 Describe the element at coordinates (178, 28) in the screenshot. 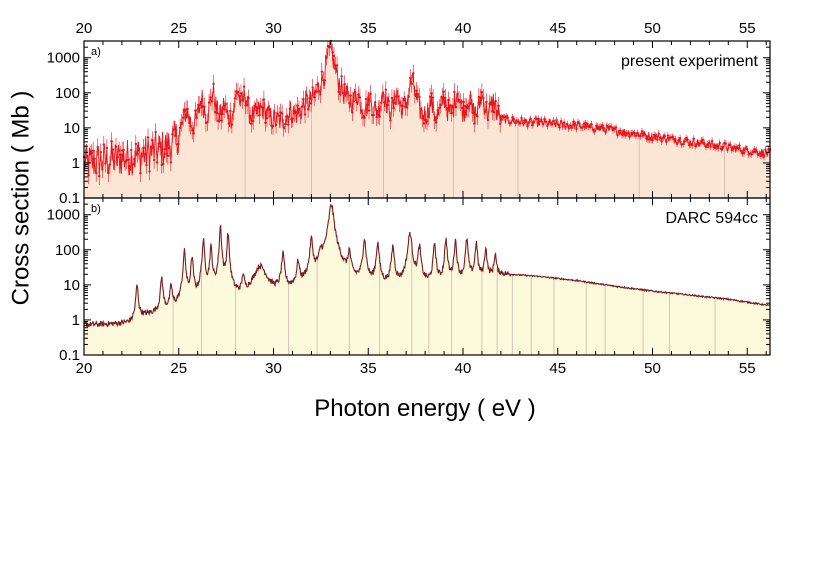

I see `x-tick-label-top: 25` at that location.